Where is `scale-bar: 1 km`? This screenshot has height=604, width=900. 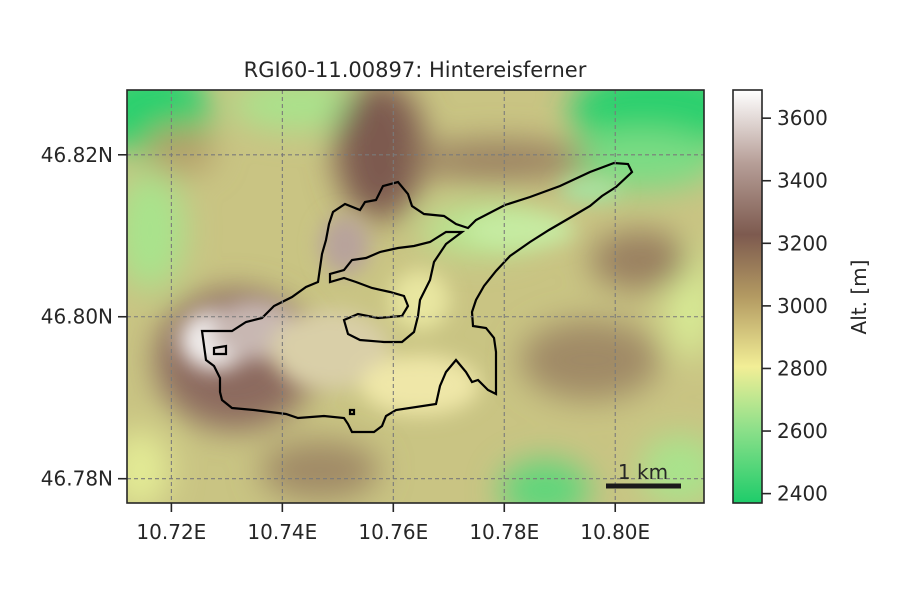
scale-bar: 1 km is located at coordinates (643, 474).